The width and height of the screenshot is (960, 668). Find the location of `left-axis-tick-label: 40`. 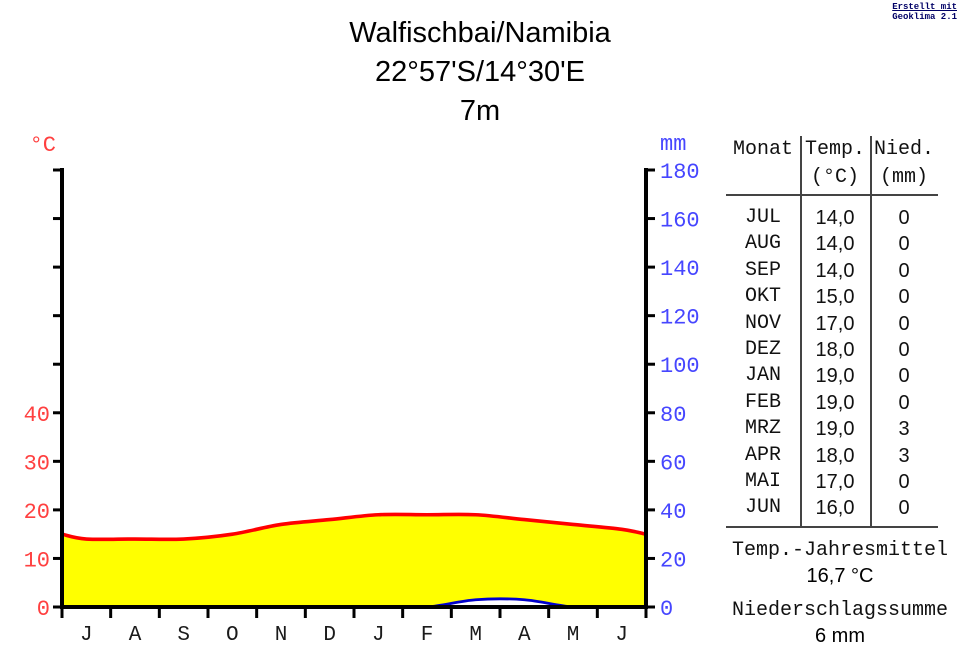

left-axis-tick-label: 40 is located at coordinates (37, 415).